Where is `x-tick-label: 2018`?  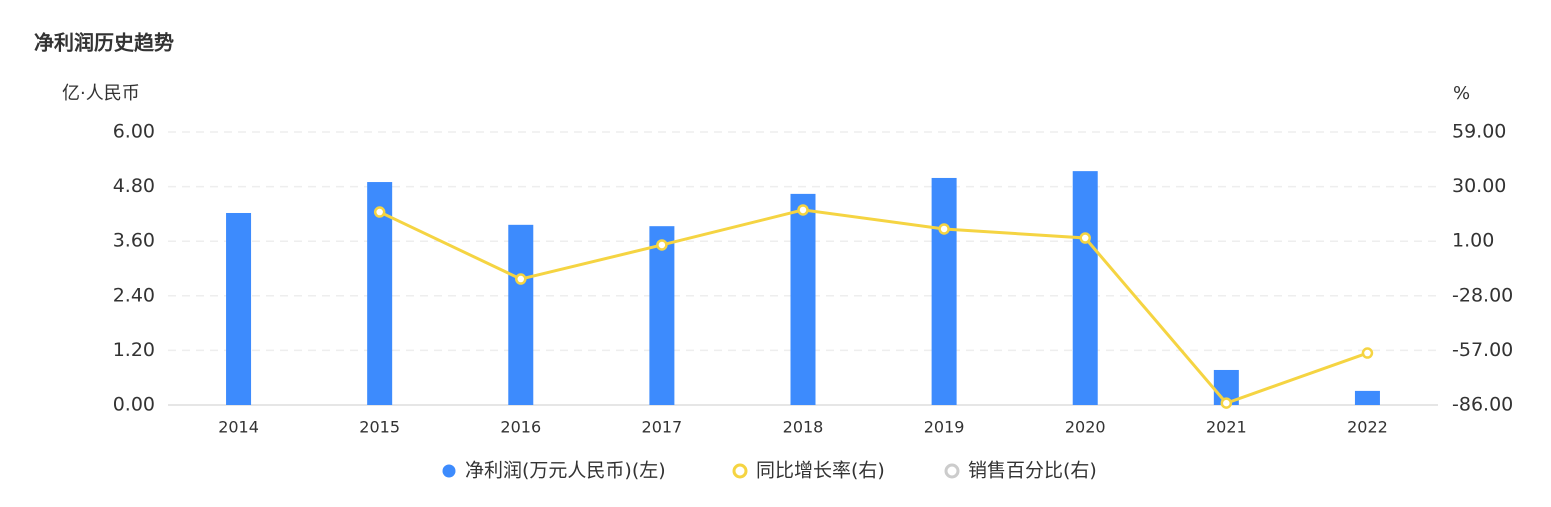 x-tick-label: 2018 is located at coordinates (803, 427).